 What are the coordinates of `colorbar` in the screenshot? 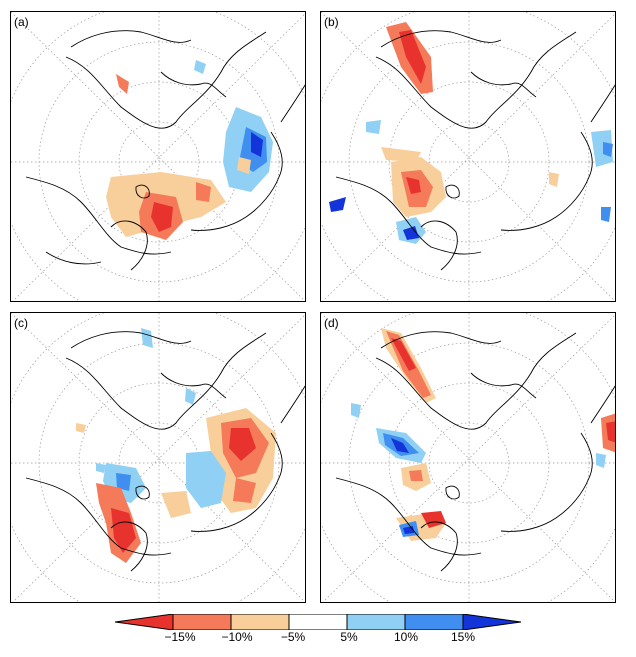 It's located at (318, 622).